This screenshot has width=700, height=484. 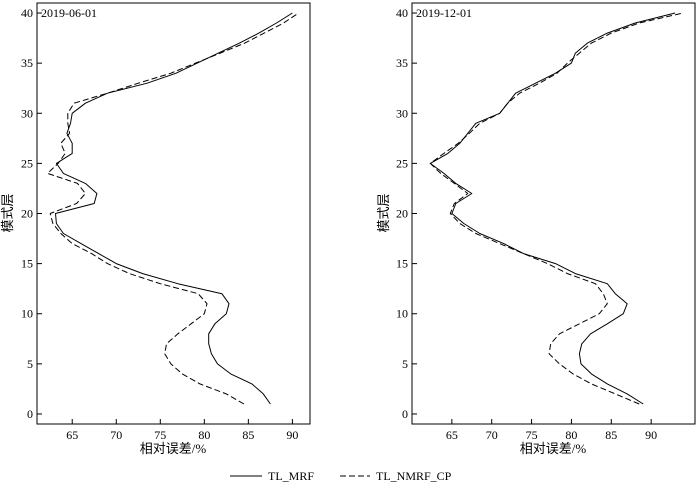 I want to click on legend-label-tl-nmrf-cp: TL_NMRF_CP, so click(x=414, y=476).